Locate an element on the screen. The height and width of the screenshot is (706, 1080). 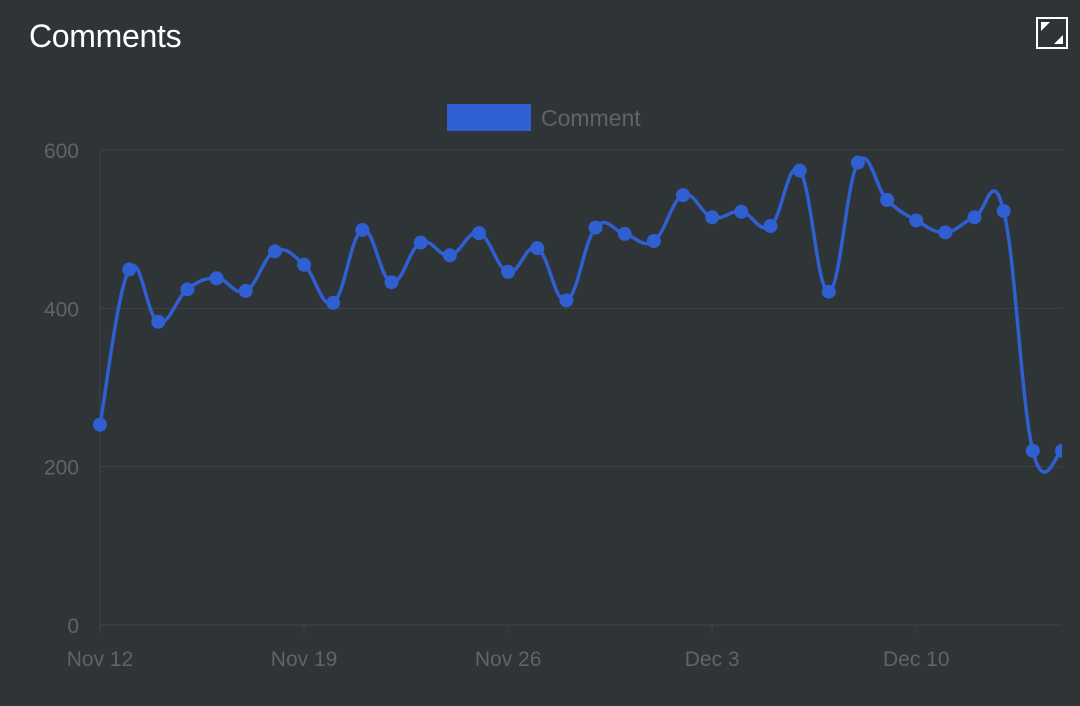
y-tick-label: 400 is located at coordinates (61, 309).